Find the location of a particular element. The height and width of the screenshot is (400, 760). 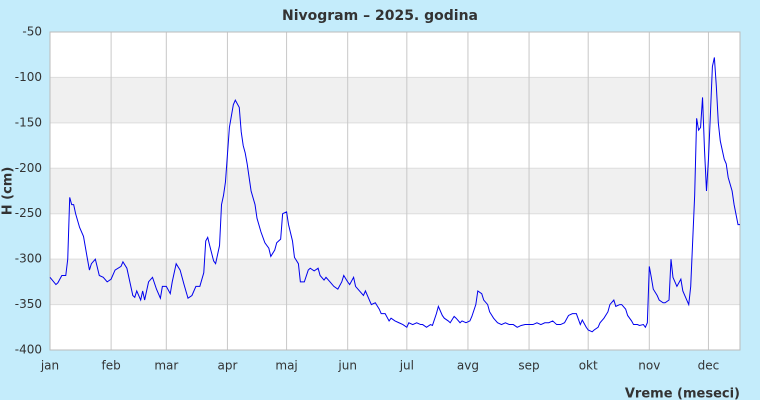

x-tick-label: apr is located at coordinates (227, 366).